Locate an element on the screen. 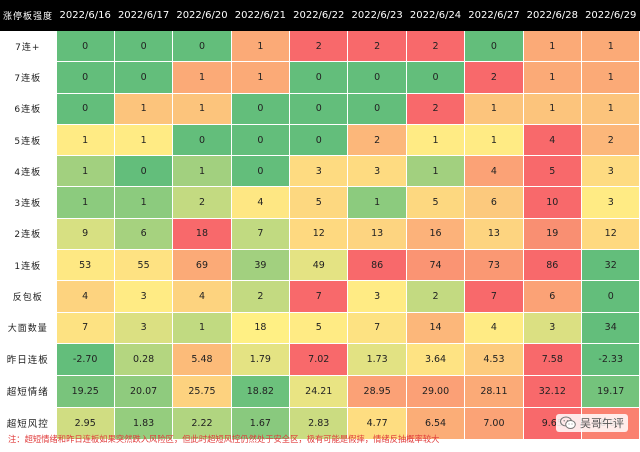 The width and height of the screenshot is (640, 452). heatmap-cell: 2.22 is located at coordinates (202, 423).